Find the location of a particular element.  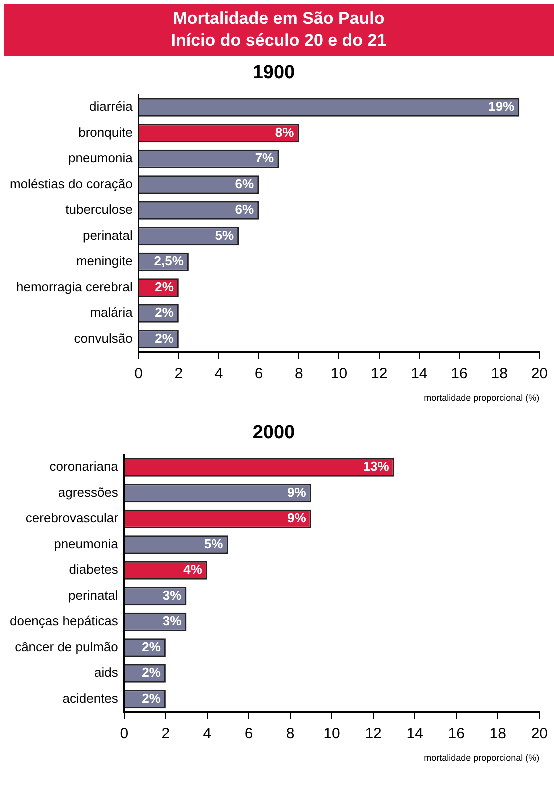

y-tick-label: tuberculose is located at coordinates (99, 210).